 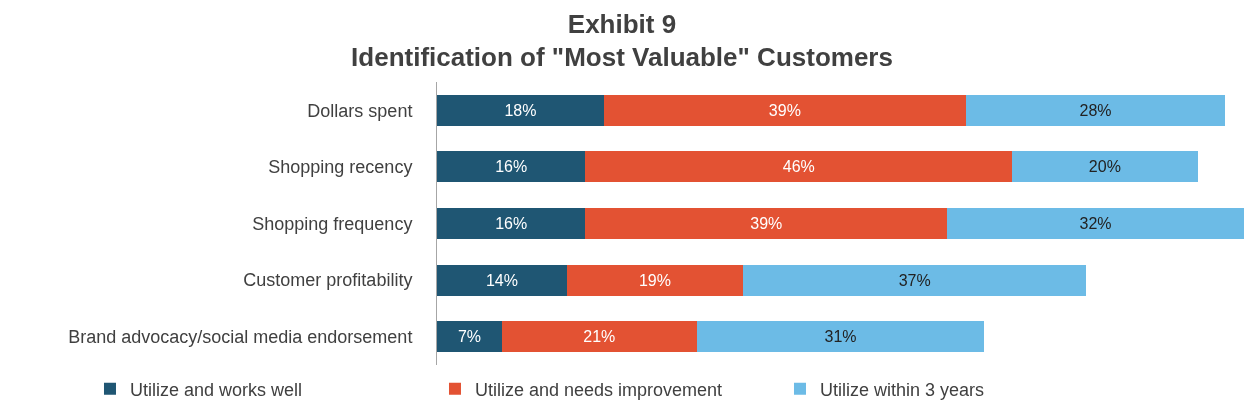 What do you see at coordinates (598, 389) in the screenshot?
I see `legend-label: Utilize and needs improvement` at bounding box center [598, 389].